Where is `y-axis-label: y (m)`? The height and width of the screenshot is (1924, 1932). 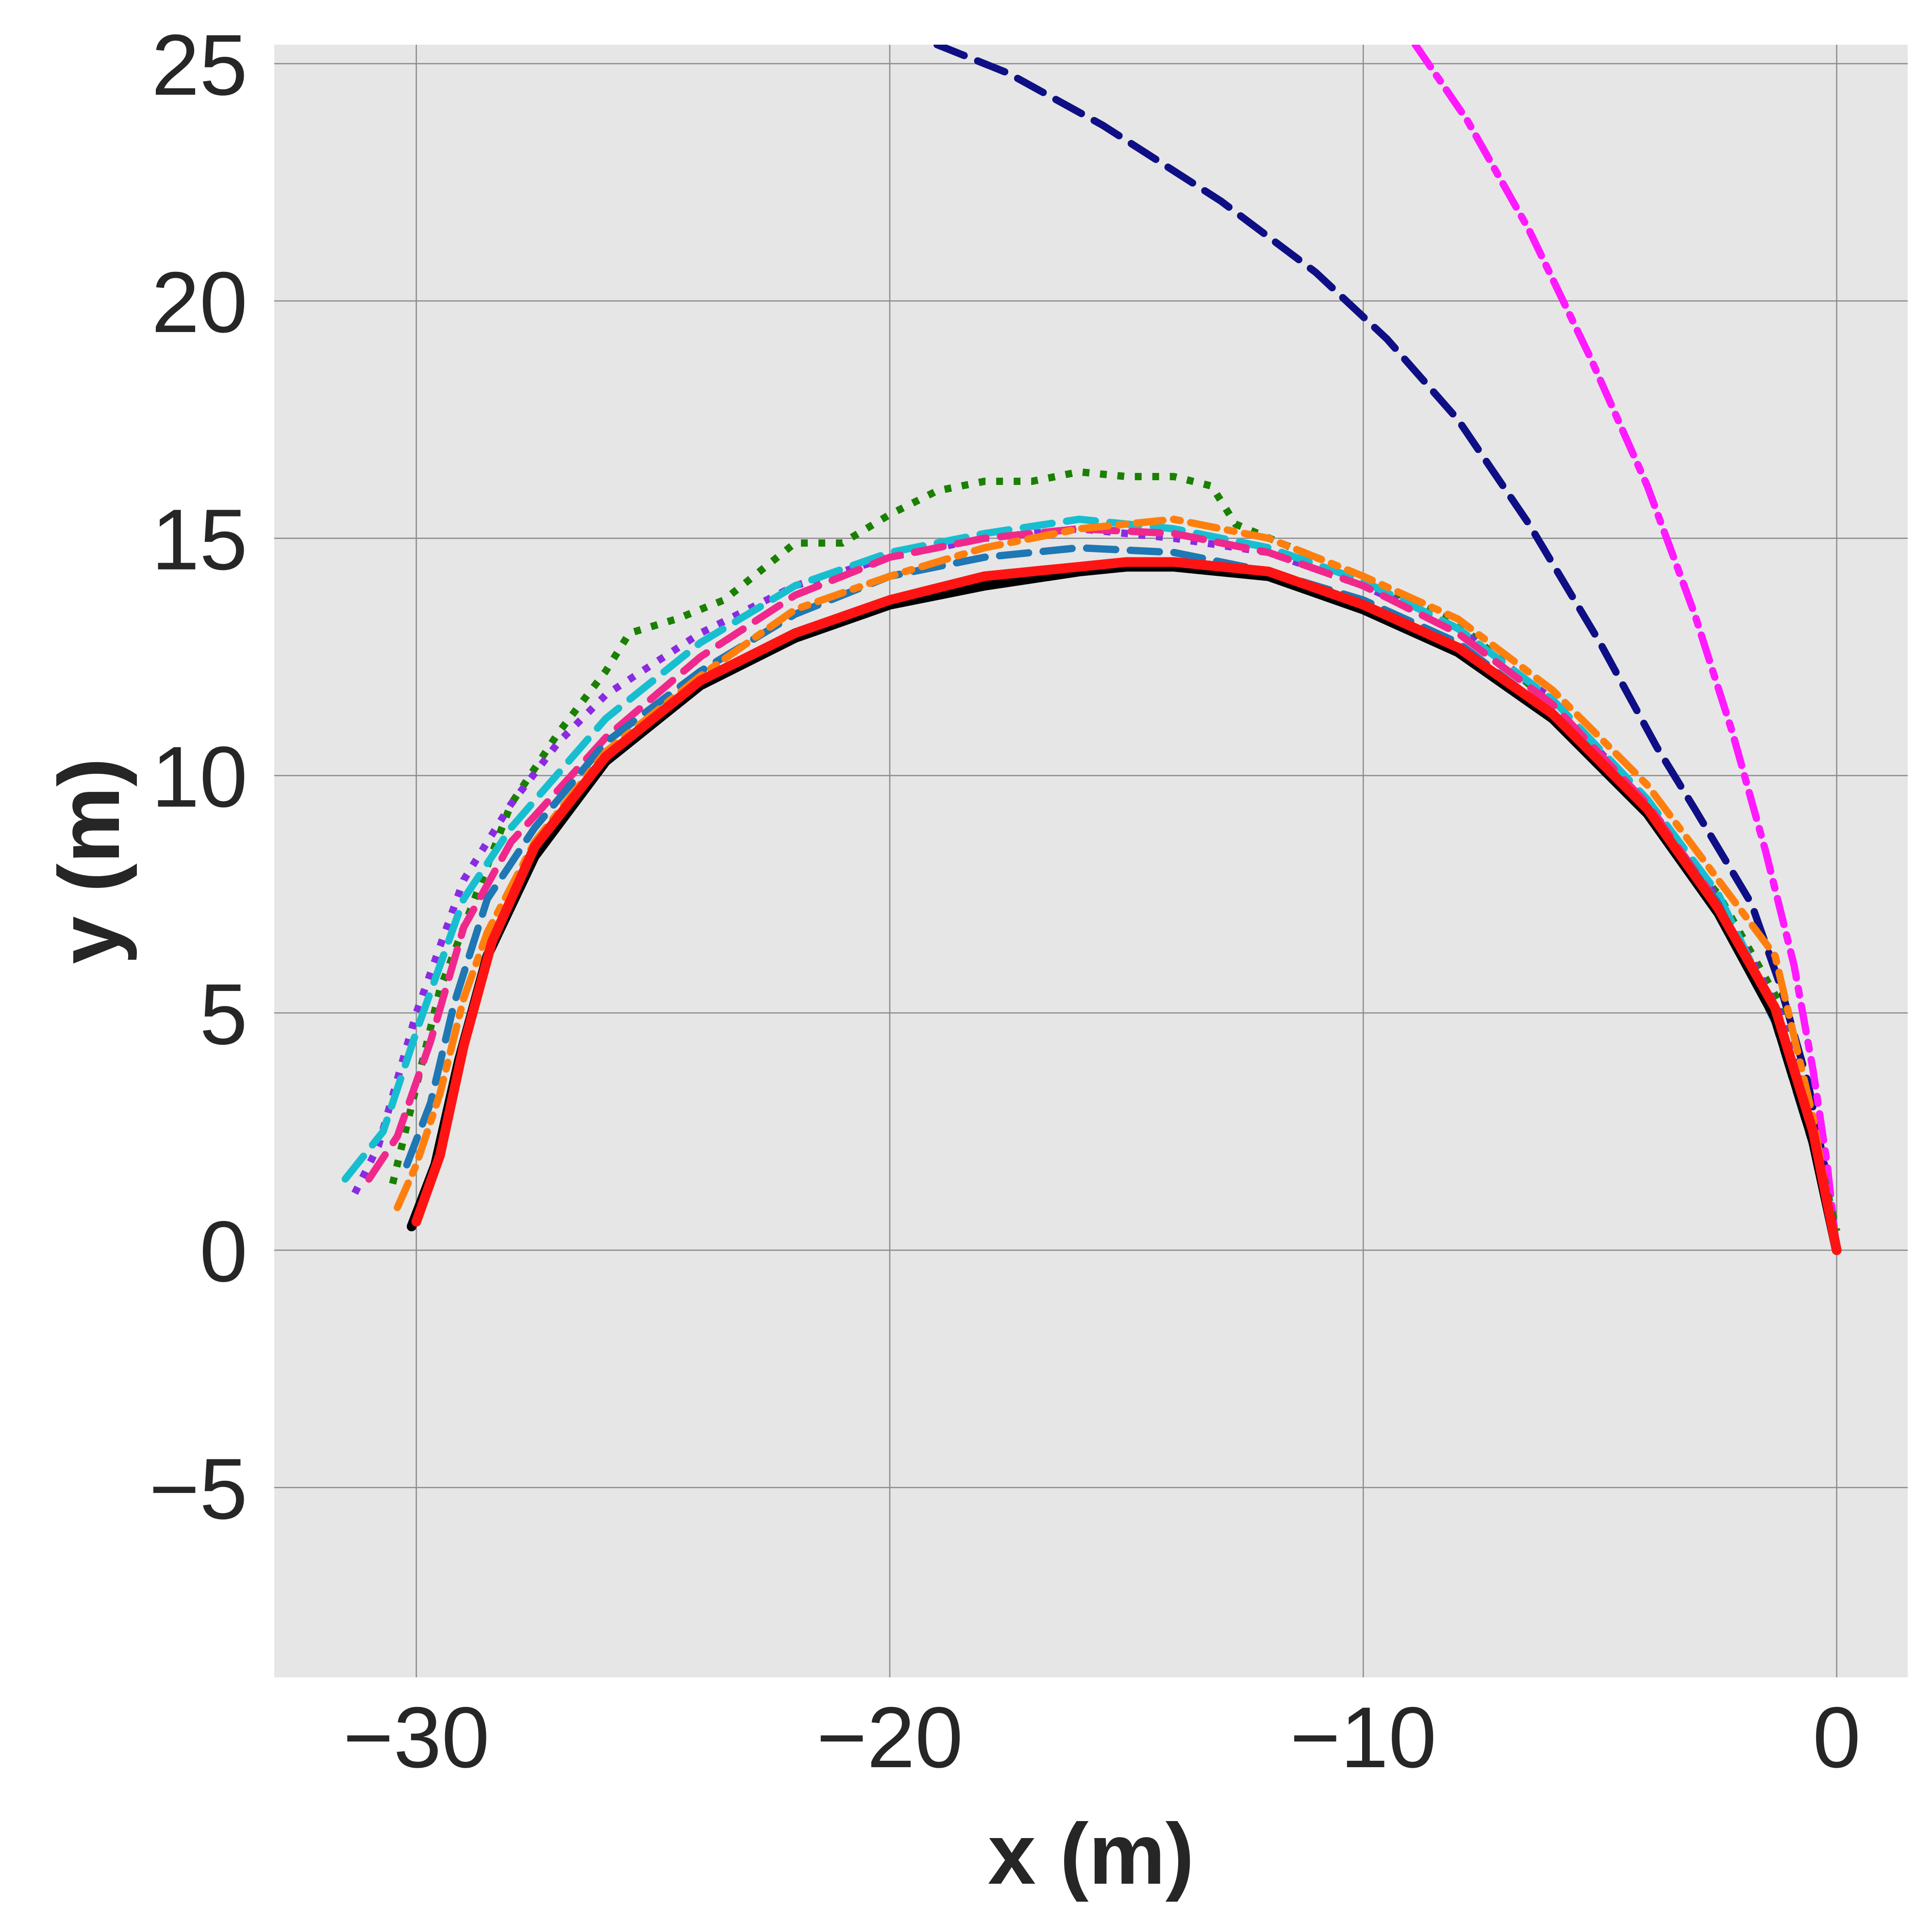
y-axis-label: y (m) is located at coordinates (89, 861).